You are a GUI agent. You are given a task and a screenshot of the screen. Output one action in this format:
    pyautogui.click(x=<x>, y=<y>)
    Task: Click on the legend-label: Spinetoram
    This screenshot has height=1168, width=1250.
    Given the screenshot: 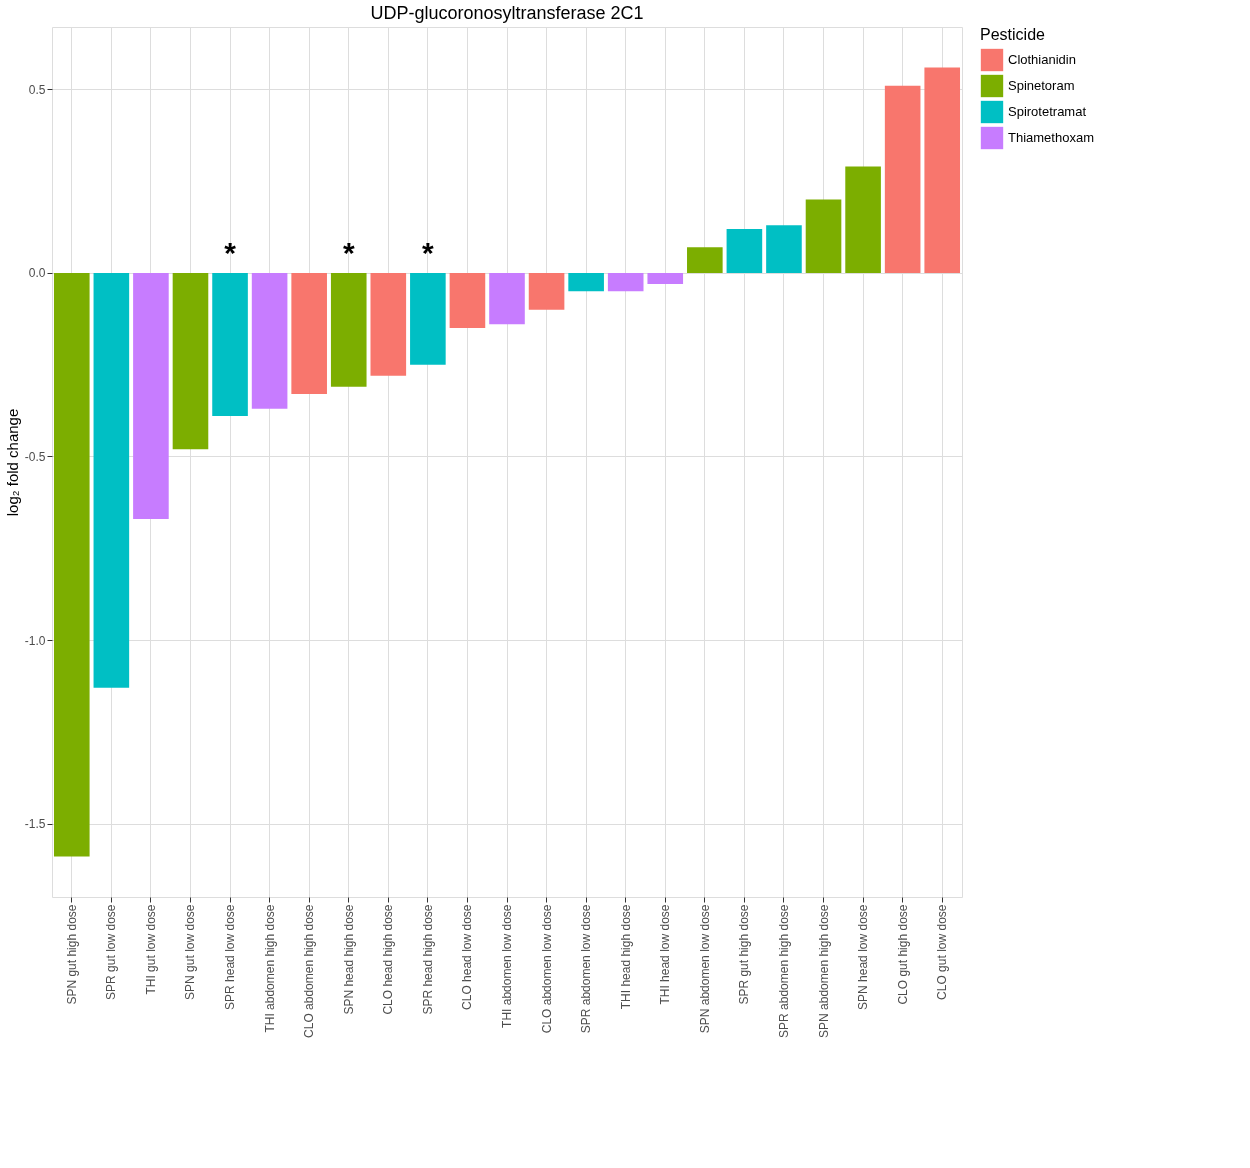 What is the action you would take?
    pyautogui.click(x=1041, y=85)
    